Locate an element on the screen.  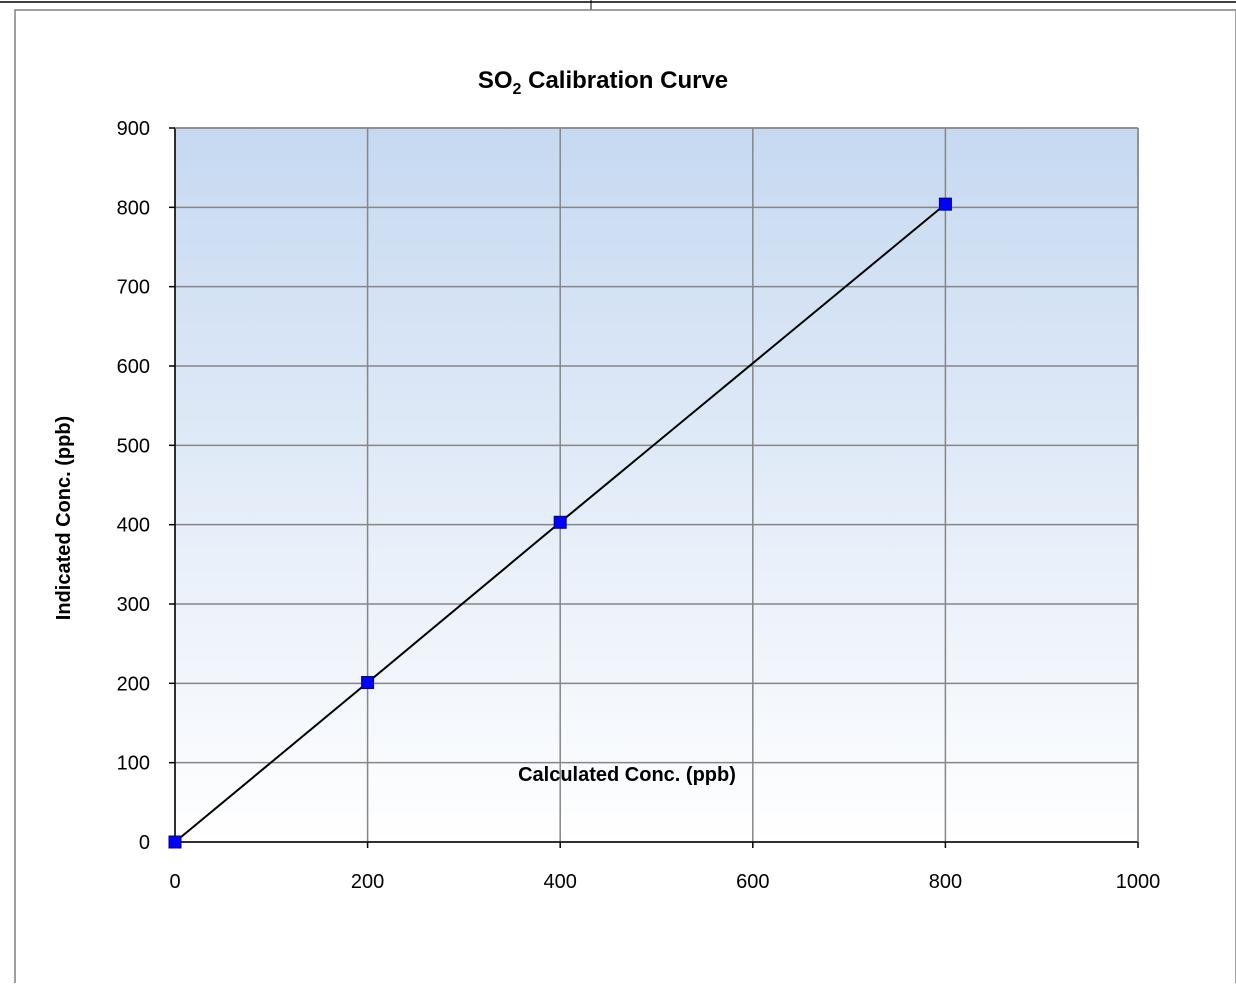
y-tick-label-3: 300 is located at coordinates (133, 605).